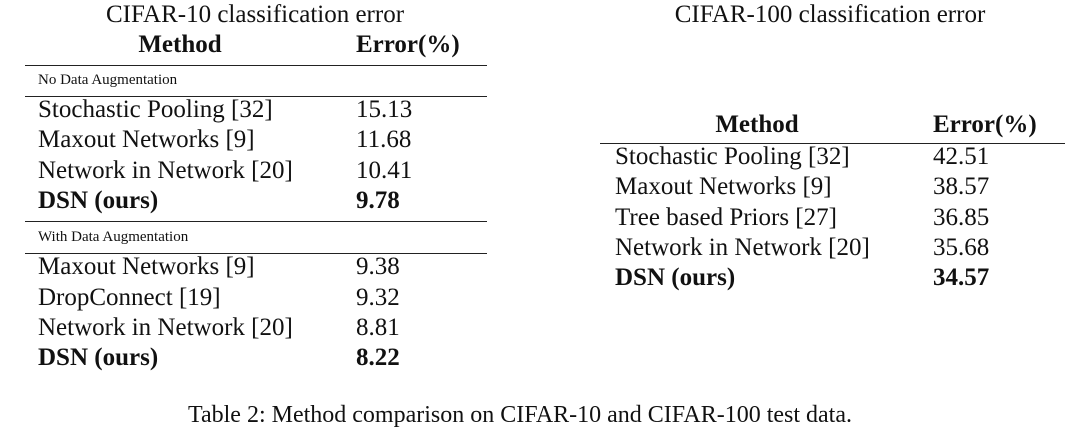 This screenshot has height=436, width=1080. Describe the element at coordinates (961, 217) in the screenshot. I see `error-cell: 36.85` at that location.